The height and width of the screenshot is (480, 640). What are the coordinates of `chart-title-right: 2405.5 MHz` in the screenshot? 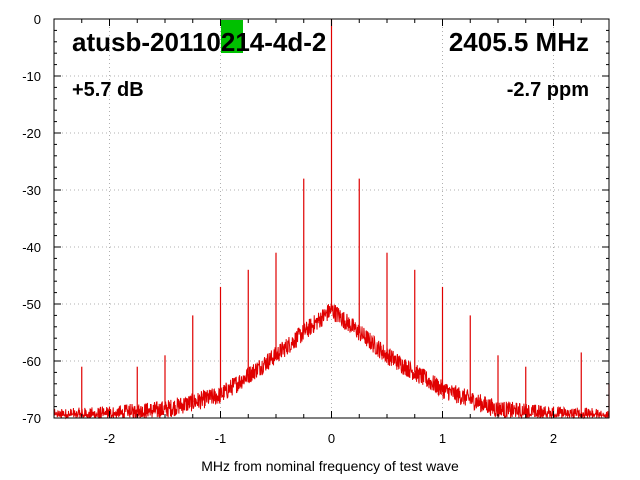 It's located at (519, 42).